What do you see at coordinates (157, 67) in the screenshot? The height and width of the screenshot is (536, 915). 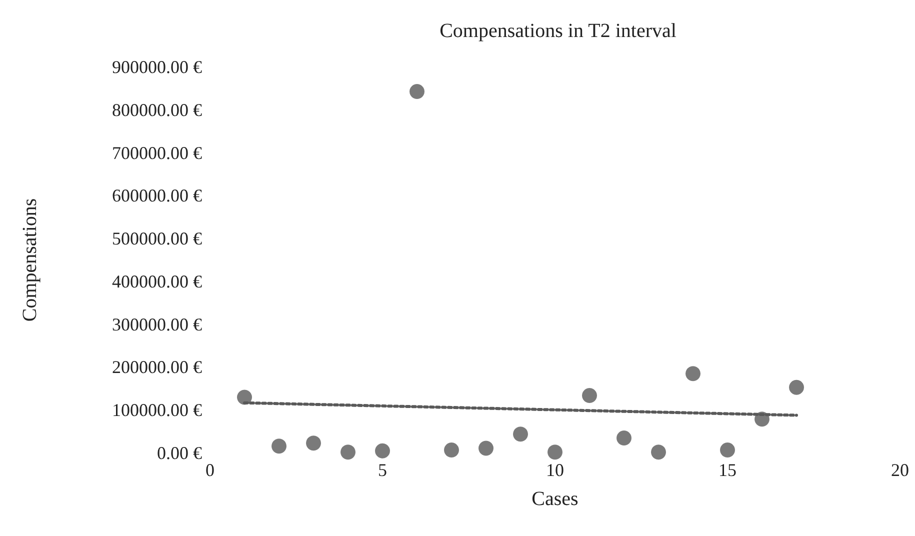 I see `y-tick-label: 900000.00 €` at bounding box center [157, 67].